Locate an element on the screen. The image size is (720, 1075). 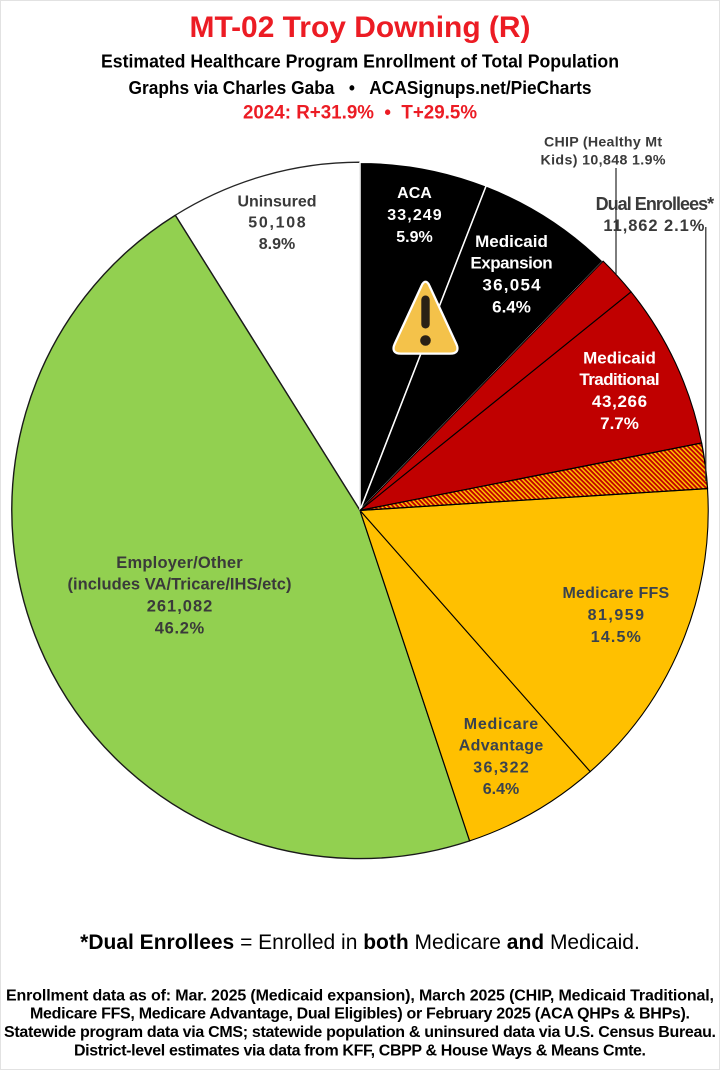
svg-text: 50,108 is located at coordinates (276, 223).